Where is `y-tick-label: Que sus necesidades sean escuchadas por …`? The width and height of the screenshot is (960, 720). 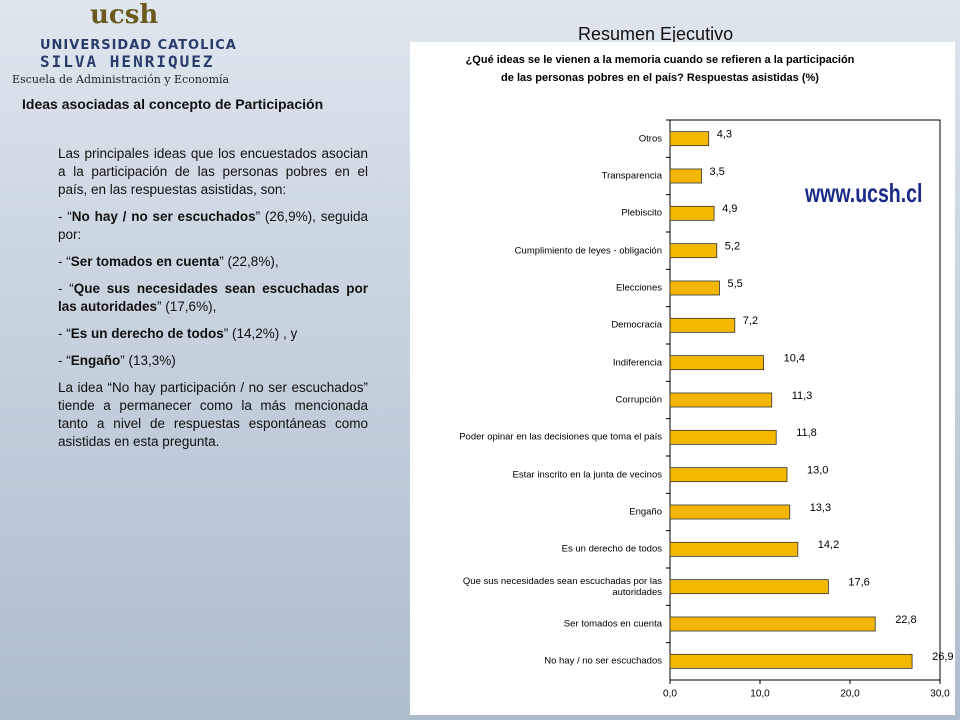 y-tick-label: Que sus necesidades sean escuchadas por … is located at coordinates (562, 586).